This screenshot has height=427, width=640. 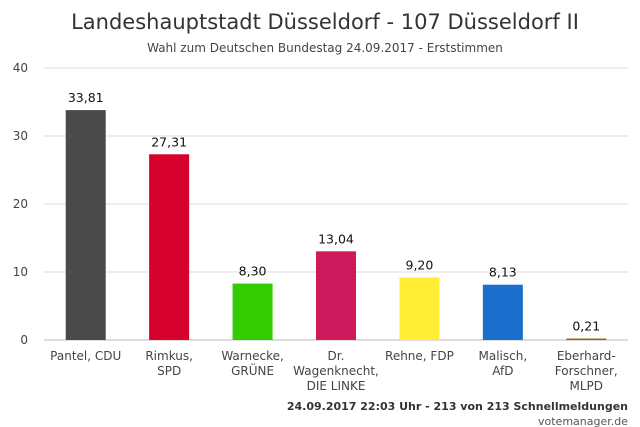 What do you see at coordinates (587, 386) in the screenshot?
I see `category-label: MLPD` at bounding box center [587, 386].